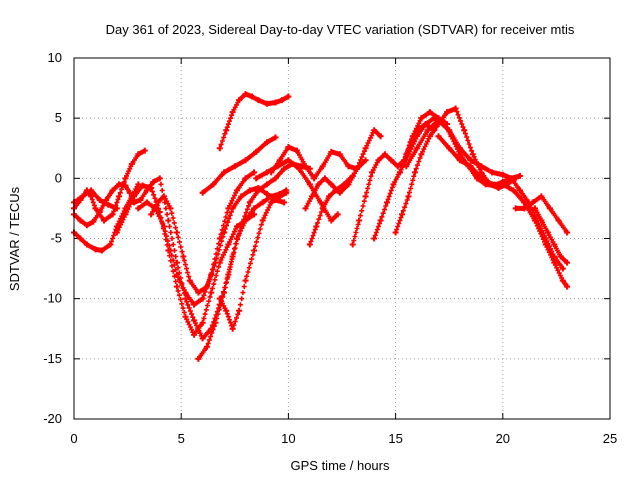  What do you see at coordinates (109, 185) in the screenshot?
I see `series-markers` at bounding box center [109, 185].